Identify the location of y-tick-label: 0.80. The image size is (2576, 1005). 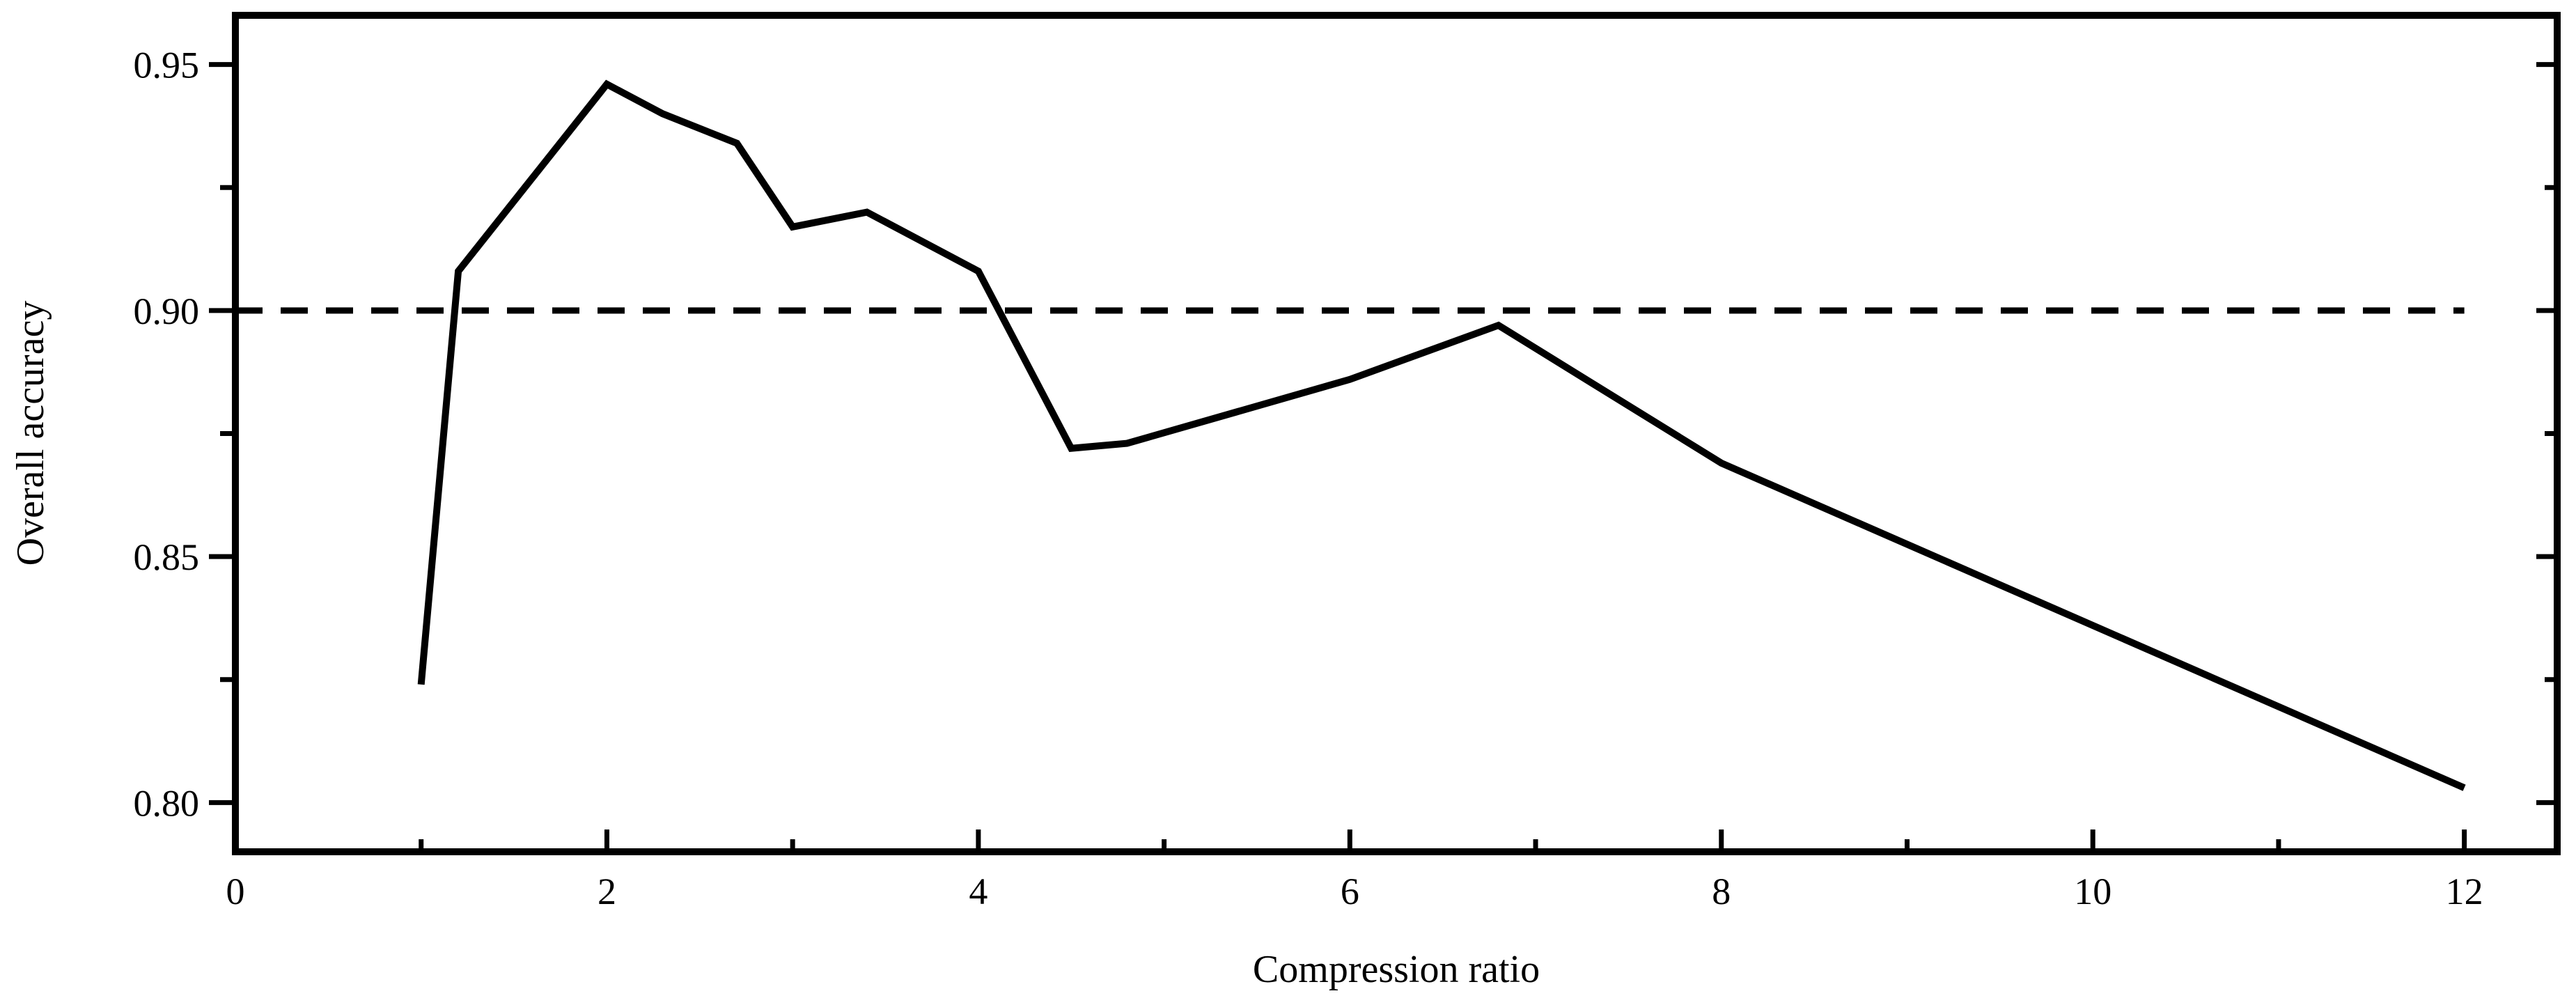
(167, 803).